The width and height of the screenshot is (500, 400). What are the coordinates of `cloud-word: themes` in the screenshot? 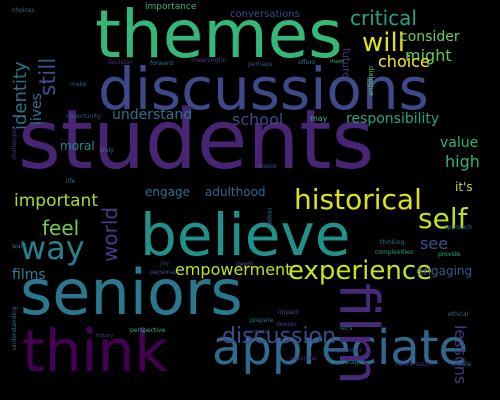 It's located at (219, 36).